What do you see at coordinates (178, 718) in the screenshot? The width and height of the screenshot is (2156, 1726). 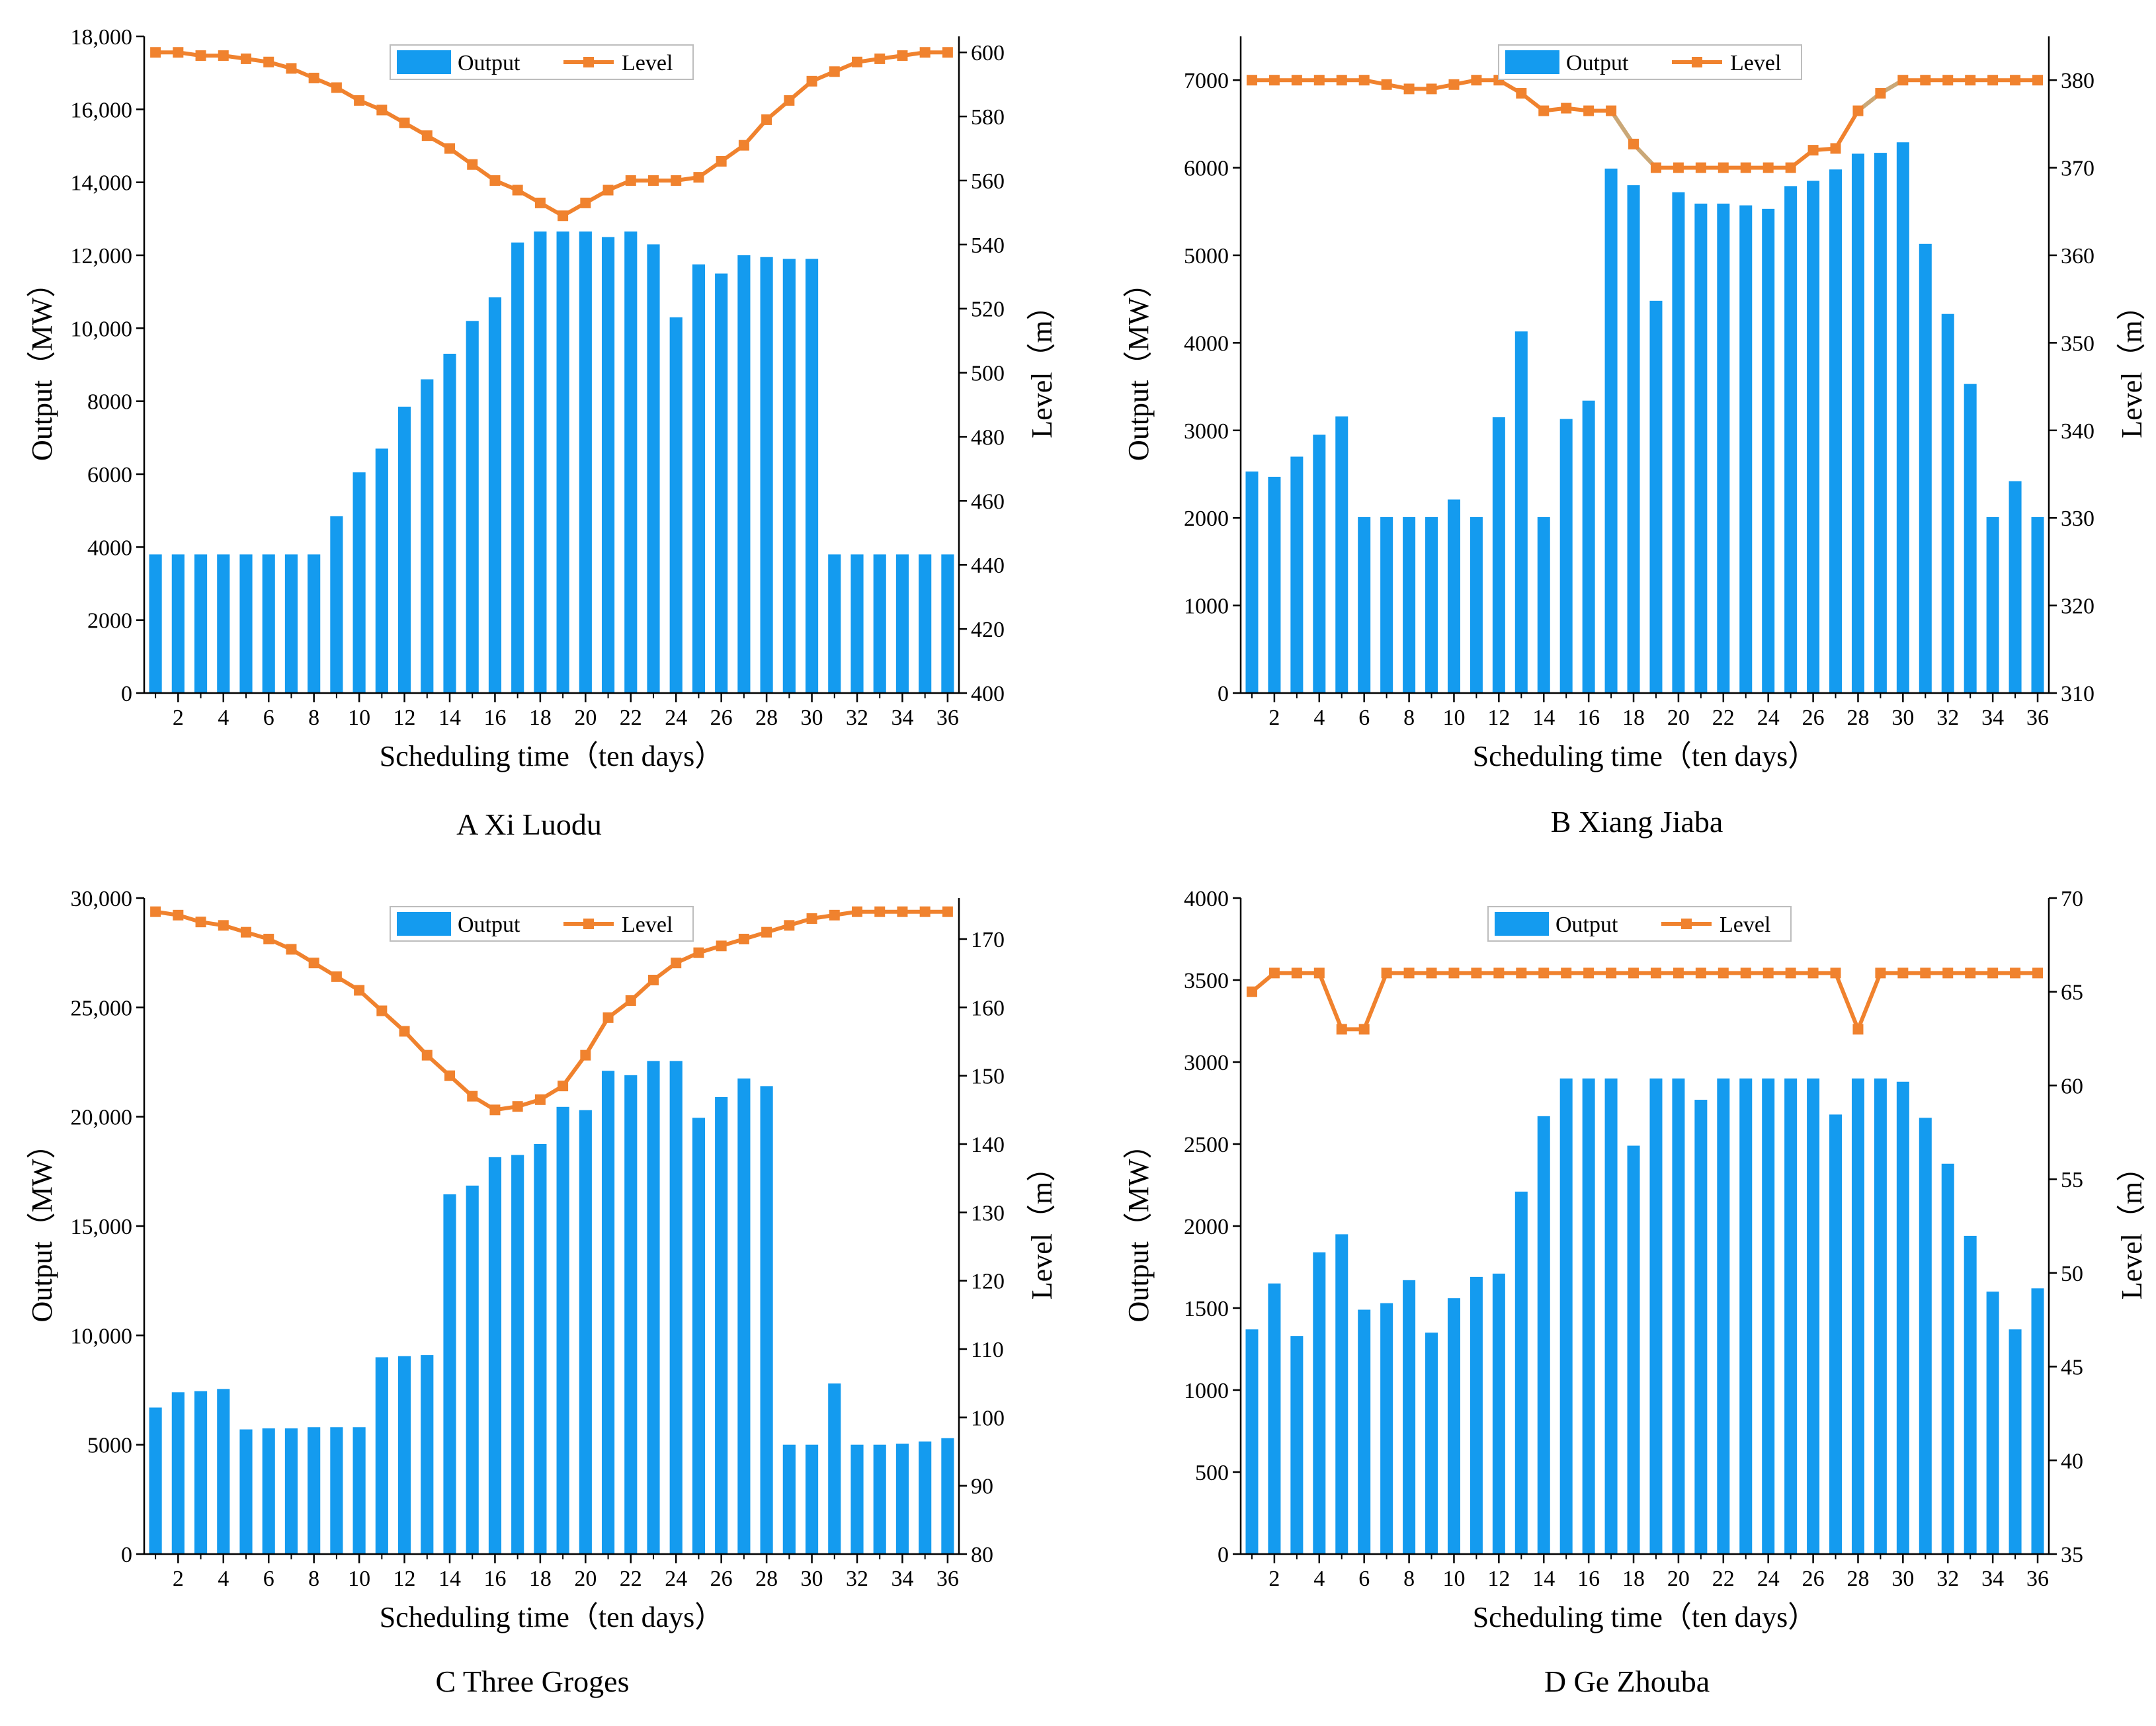 I see `x-tick-label: 2` at bounding box center [178, 718].